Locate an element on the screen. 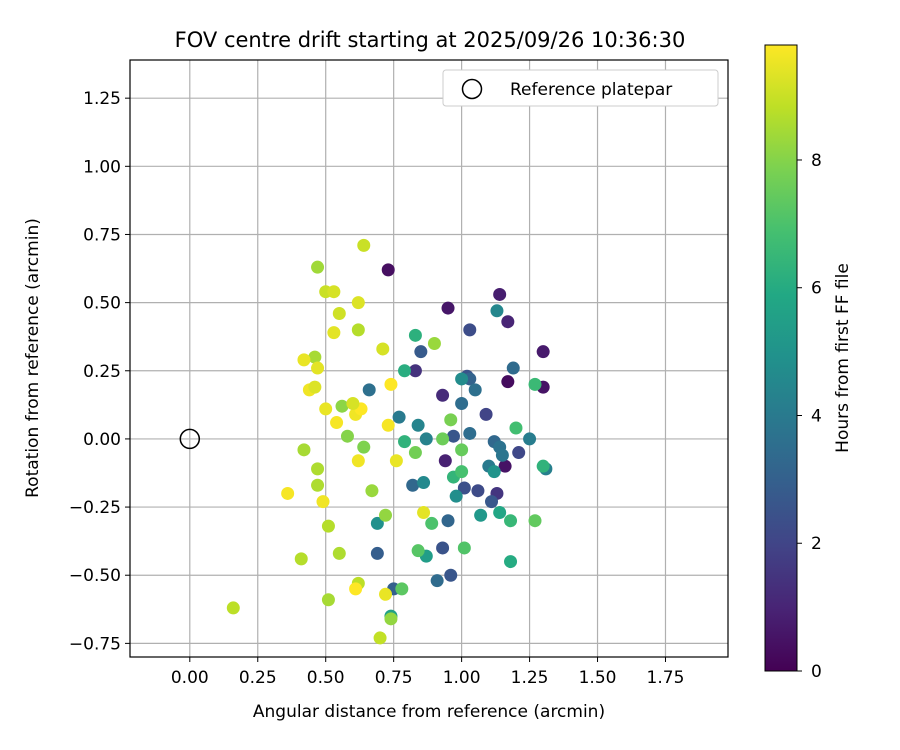  y-tick-label: 1.25 is located at coordinates (102, 99).